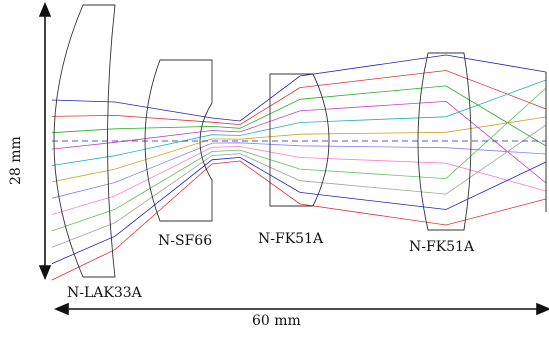 Image resolution: width=549 pixels, height=339 pixels. I want to click on length-dimension-label: 60 mm, so click(276, 321).